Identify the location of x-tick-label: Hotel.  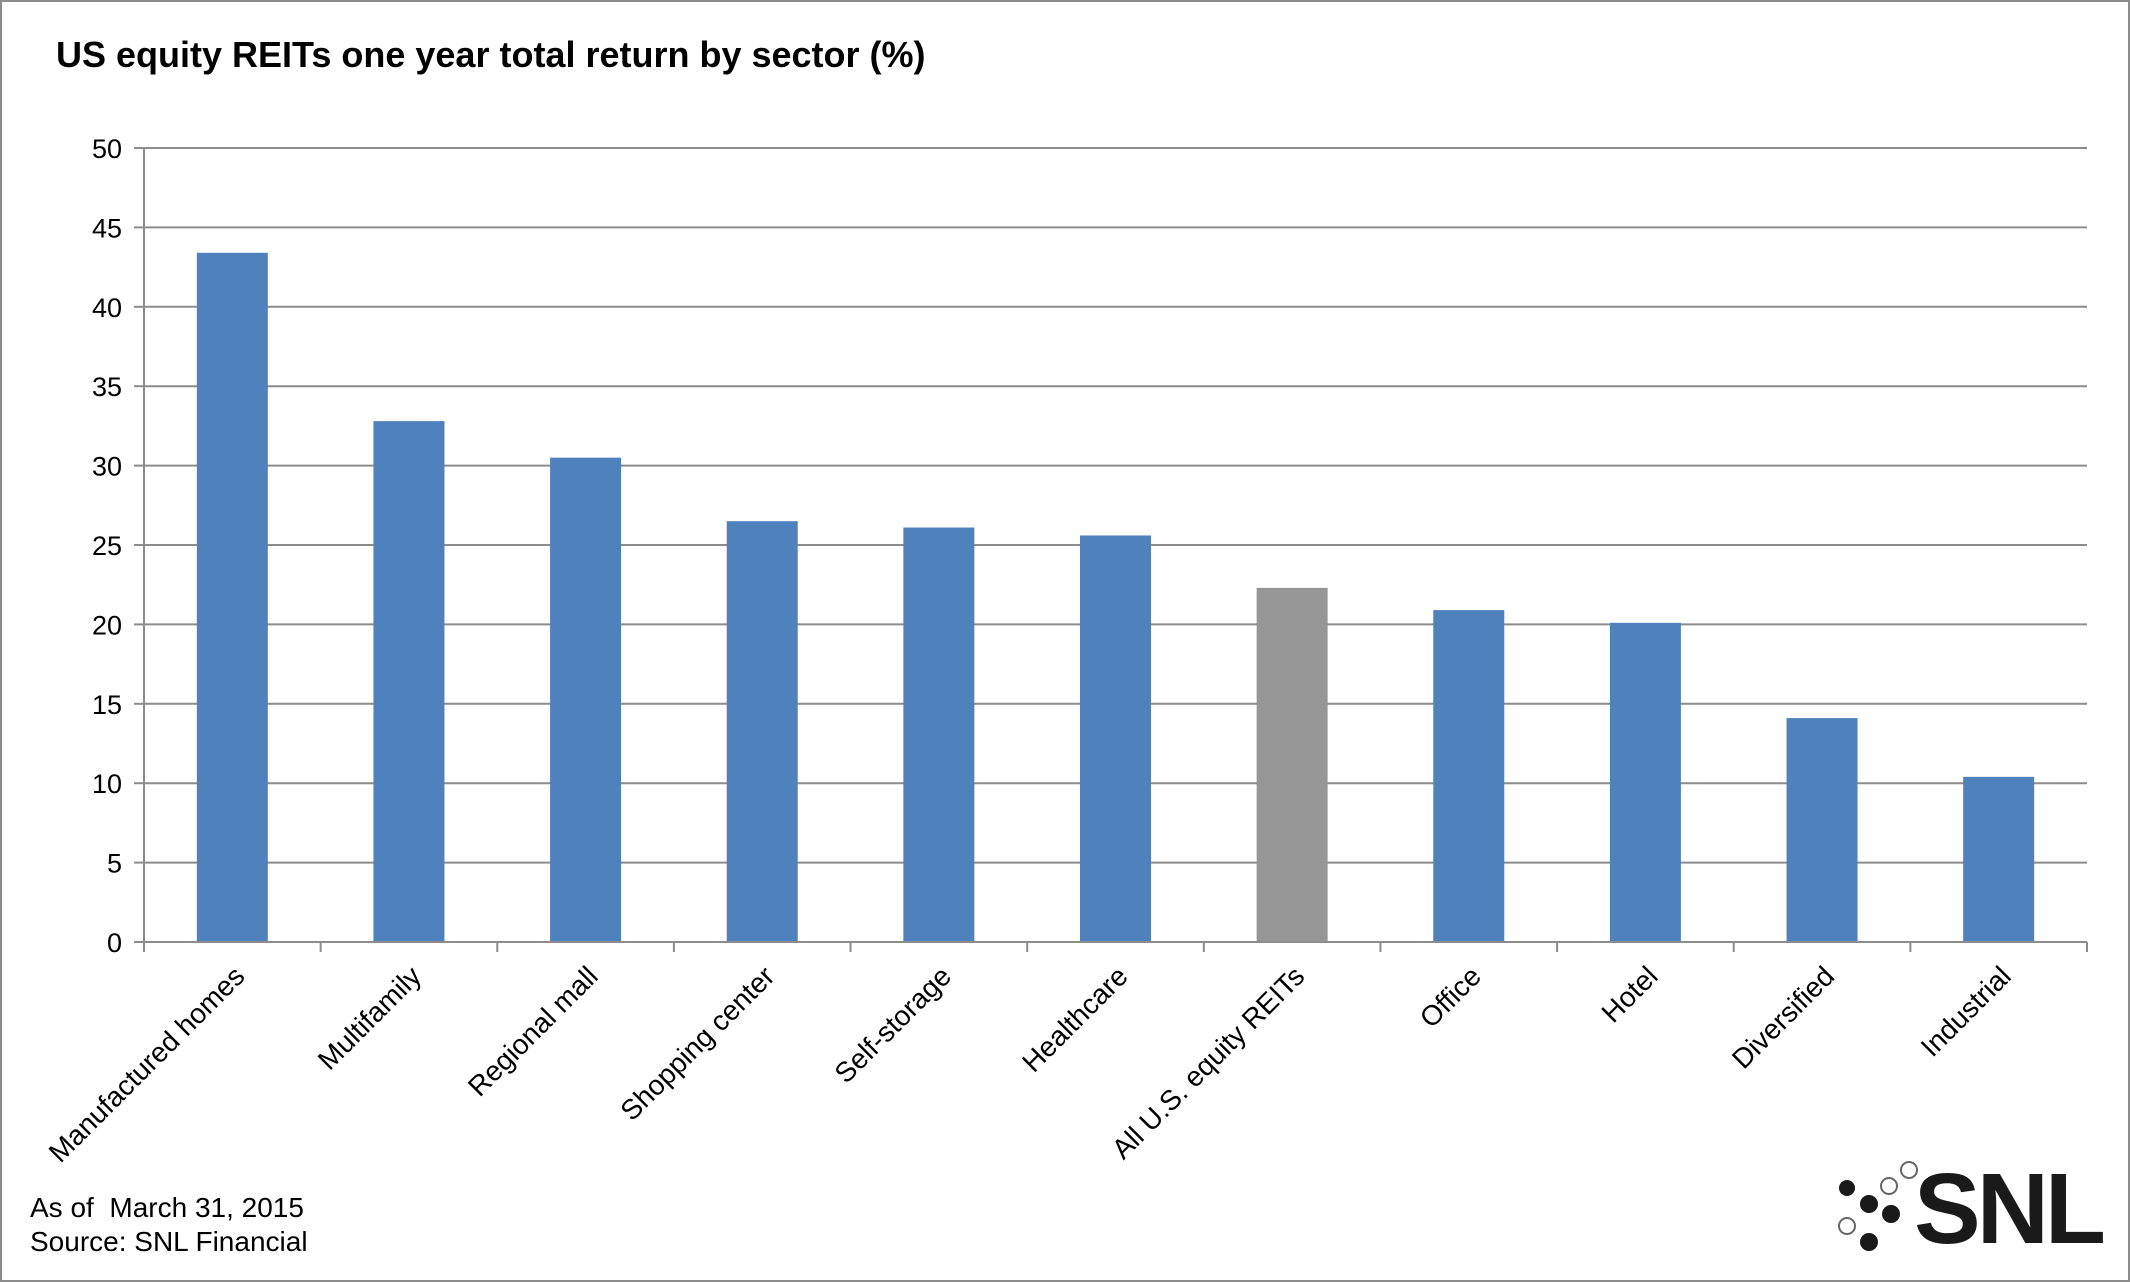
(1630, 994).